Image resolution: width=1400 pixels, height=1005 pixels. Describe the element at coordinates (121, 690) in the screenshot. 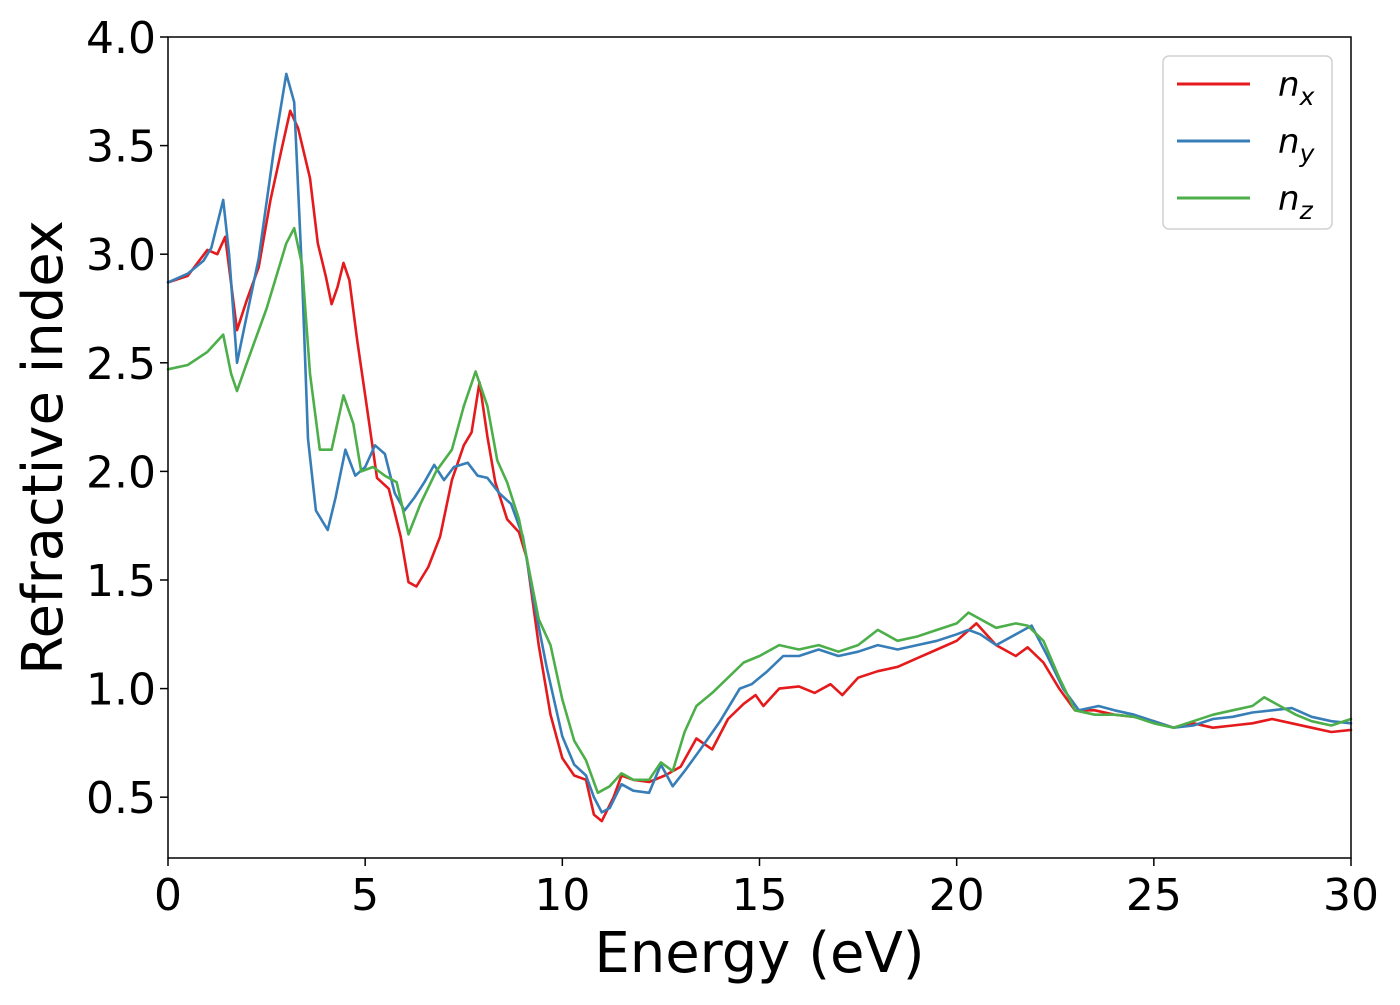

I see `y-tick-label: 1.0` at that location.